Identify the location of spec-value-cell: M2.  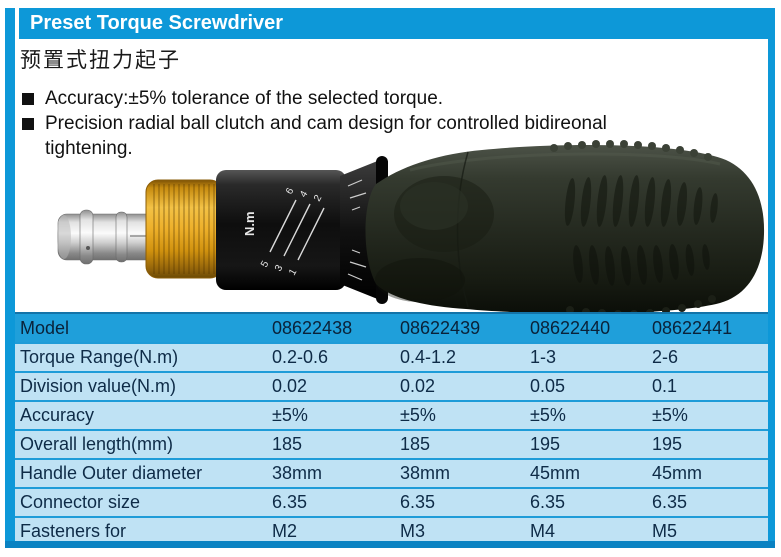
(331, 531).